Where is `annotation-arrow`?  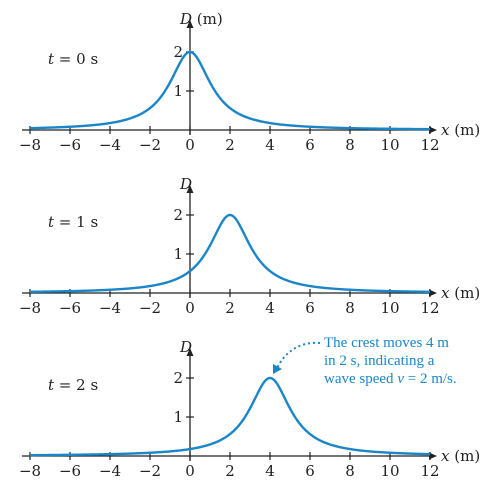
annotation-arrow is located at coordinates (298, 356).